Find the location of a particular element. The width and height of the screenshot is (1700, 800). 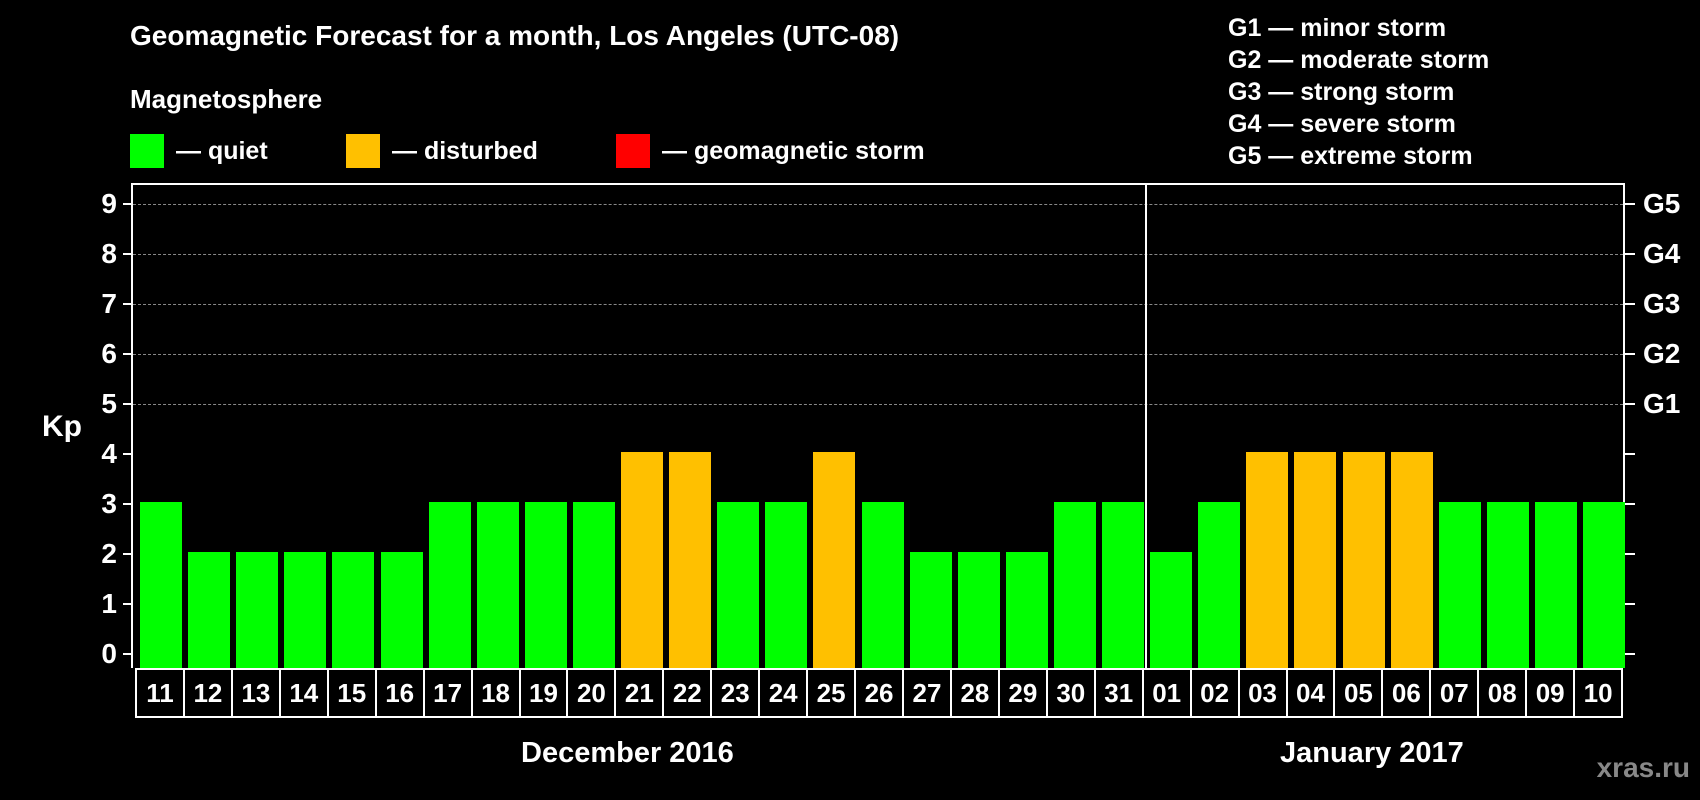

watermark: xras.ru is located at coordinates (1643, 767).